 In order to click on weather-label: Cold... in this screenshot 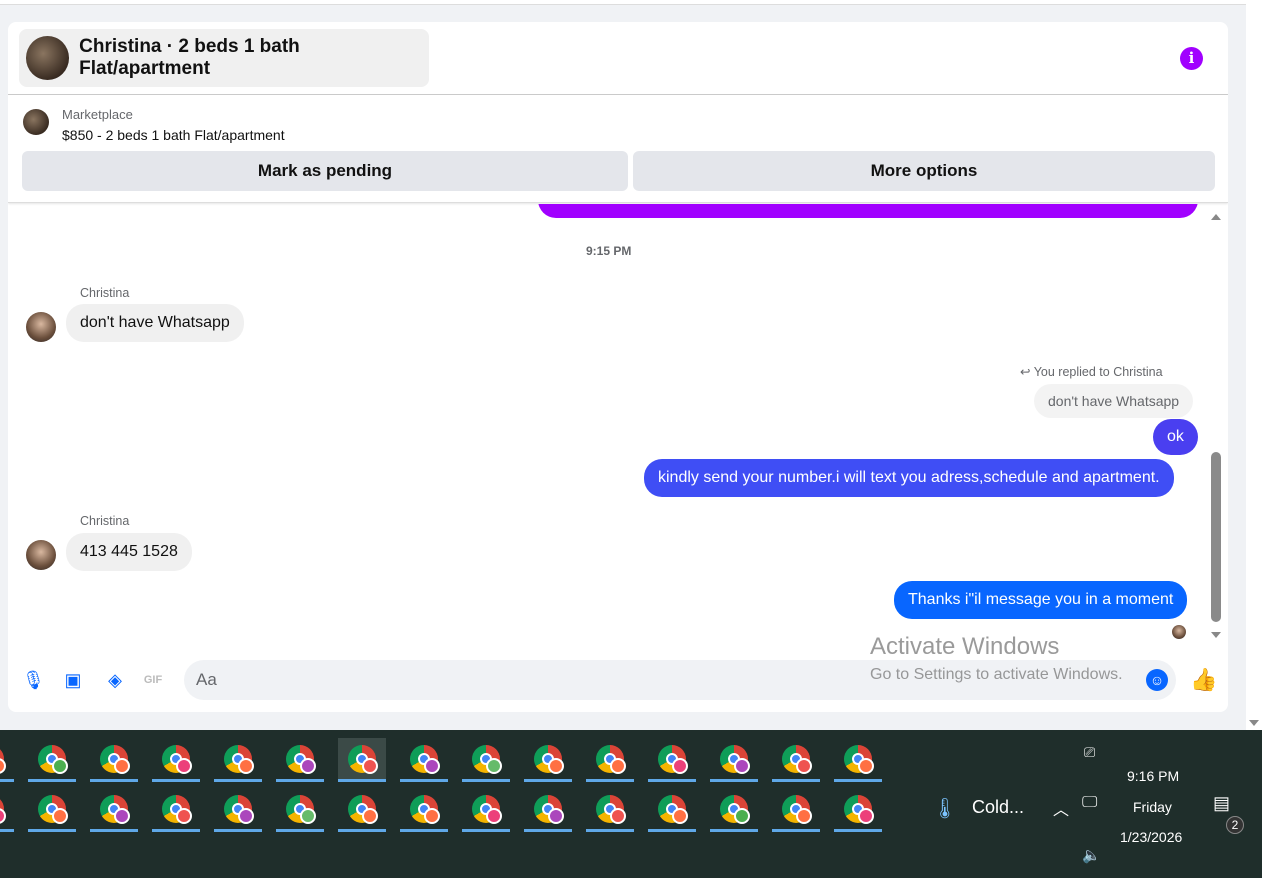, I will do `click(998, 807)`.